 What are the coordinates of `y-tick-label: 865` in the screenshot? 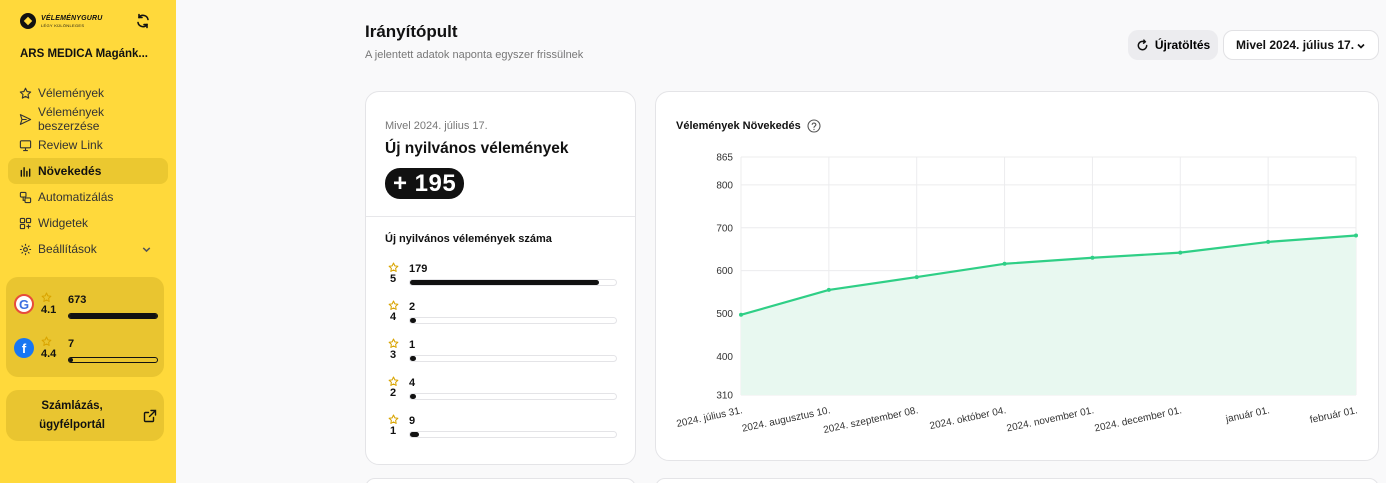 It's located at (724, 158).